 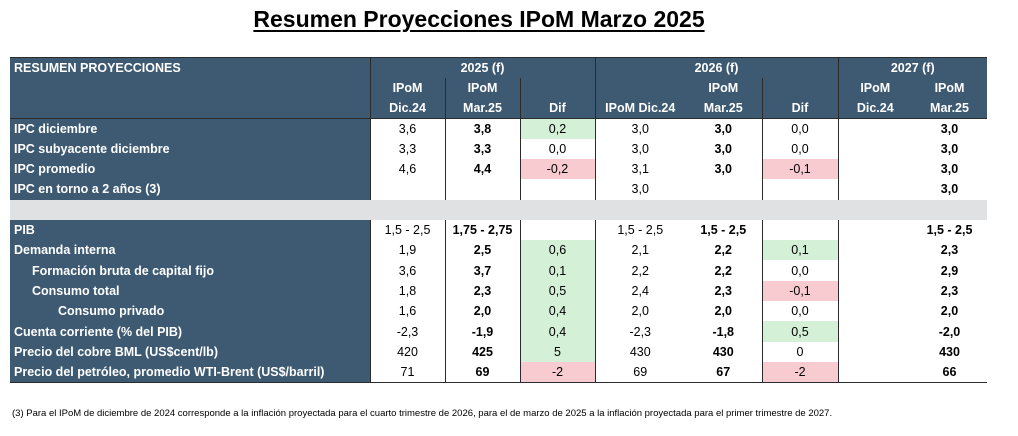 What do you see at coordinates (557, 351) in the screenshot?
I see `diff-cell: 5` at bounding box center [557, 351].